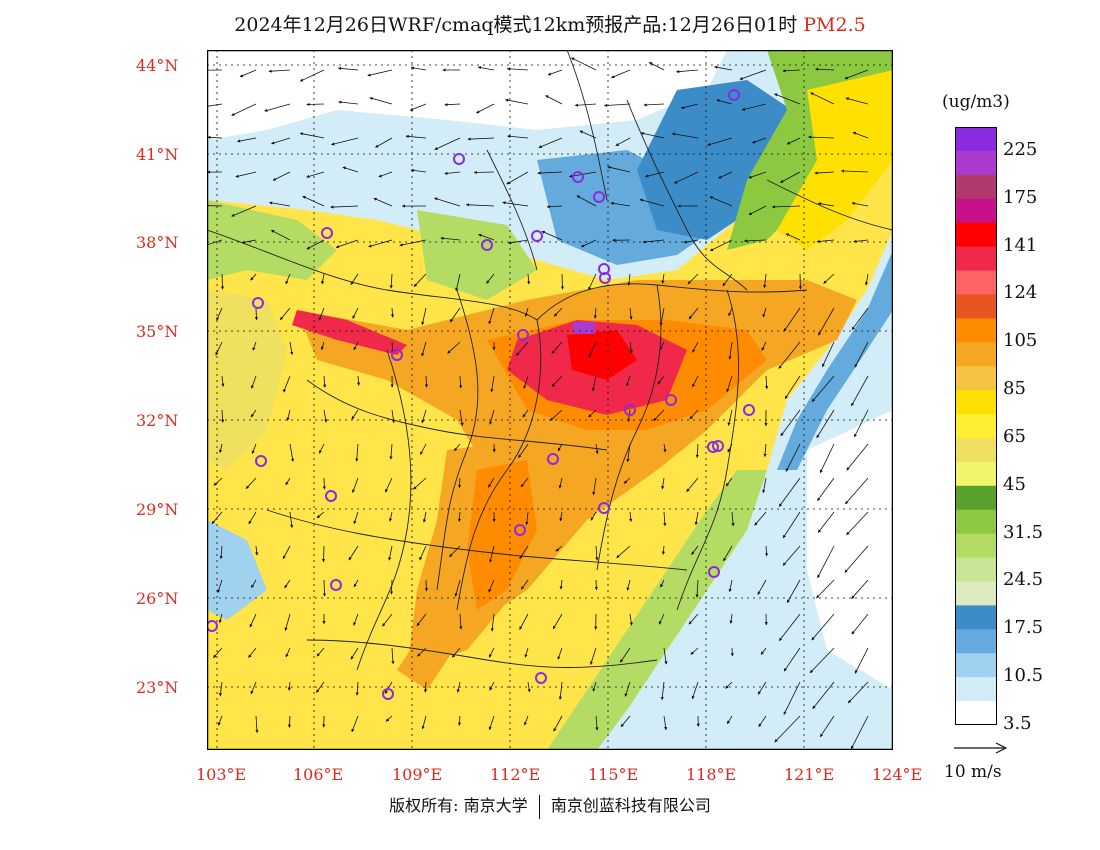  Describe the element at coordinates (1020, 341) in the screenshot. I see `colorbar-label: 105` at that location.